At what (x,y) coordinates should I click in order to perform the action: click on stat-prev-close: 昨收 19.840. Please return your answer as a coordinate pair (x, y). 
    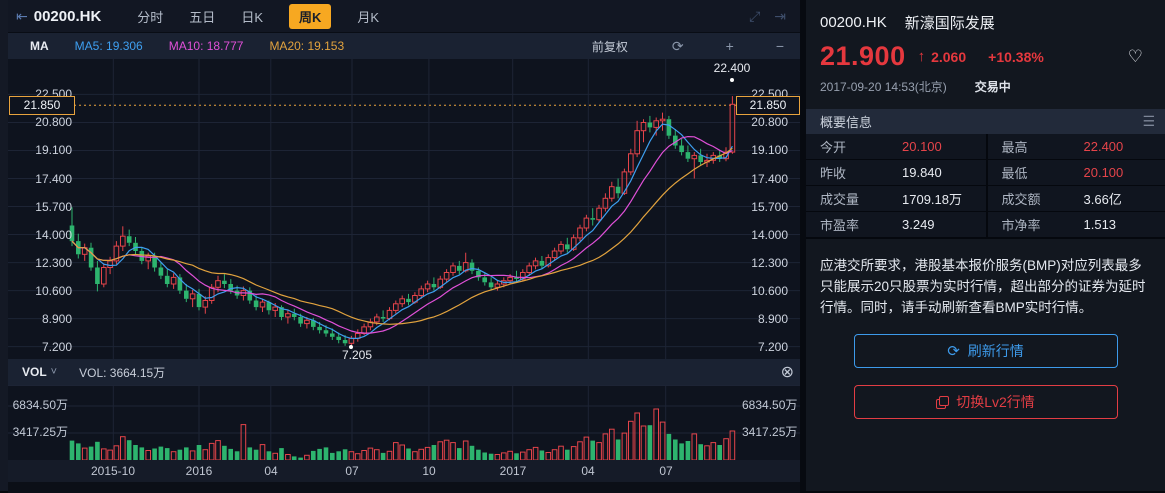
    Looking at the image, I should click on (896, 173).